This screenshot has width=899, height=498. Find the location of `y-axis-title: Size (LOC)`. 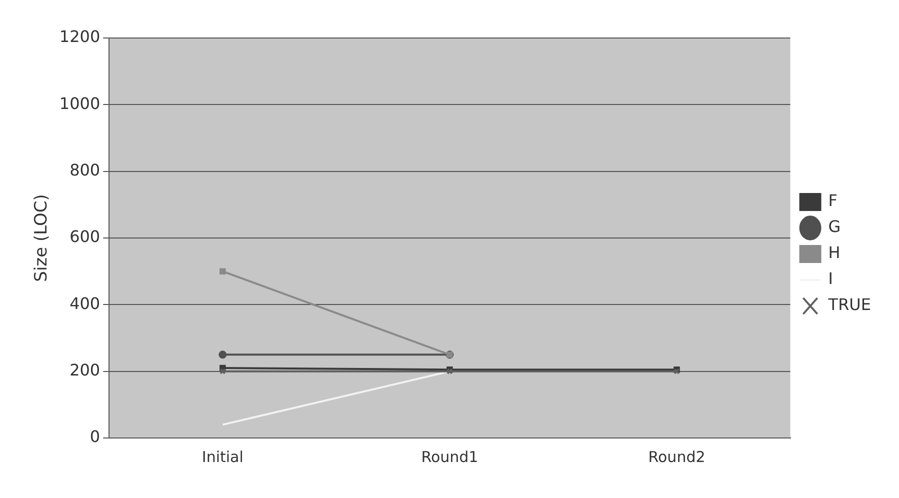

y-axis-title: Size (LOC) is located at coordinates (42, 238).